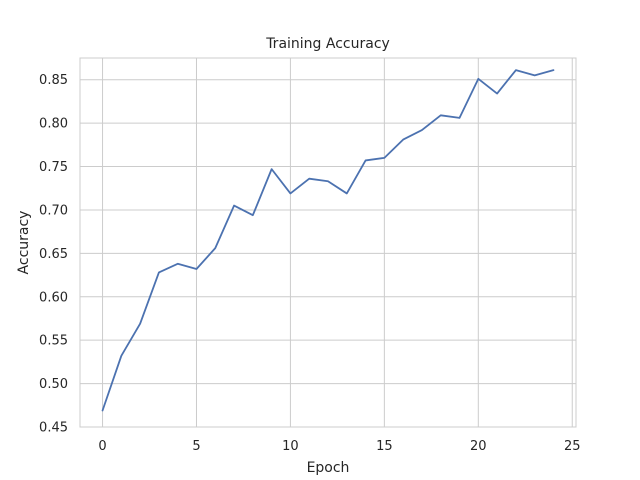 This screenshot has height=480, width=640. Describe the element at coordinates (290, 446) in the screenshot. I see `x-tick-label: 10` at that location.